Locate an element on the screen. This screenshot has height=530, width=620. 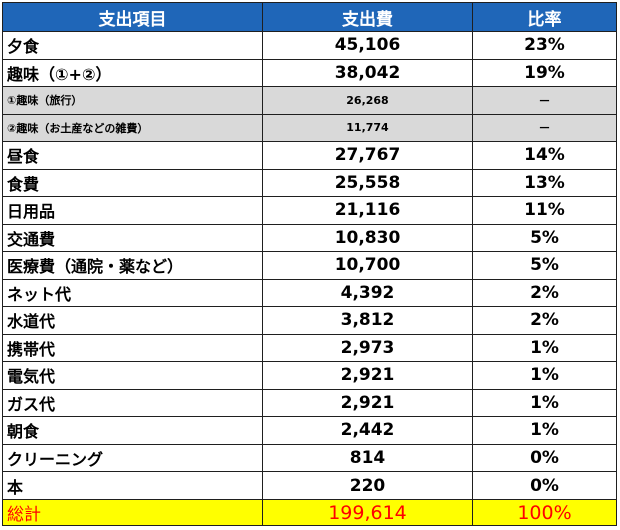
total-label: 総計 is located at coordinates (132, 512).